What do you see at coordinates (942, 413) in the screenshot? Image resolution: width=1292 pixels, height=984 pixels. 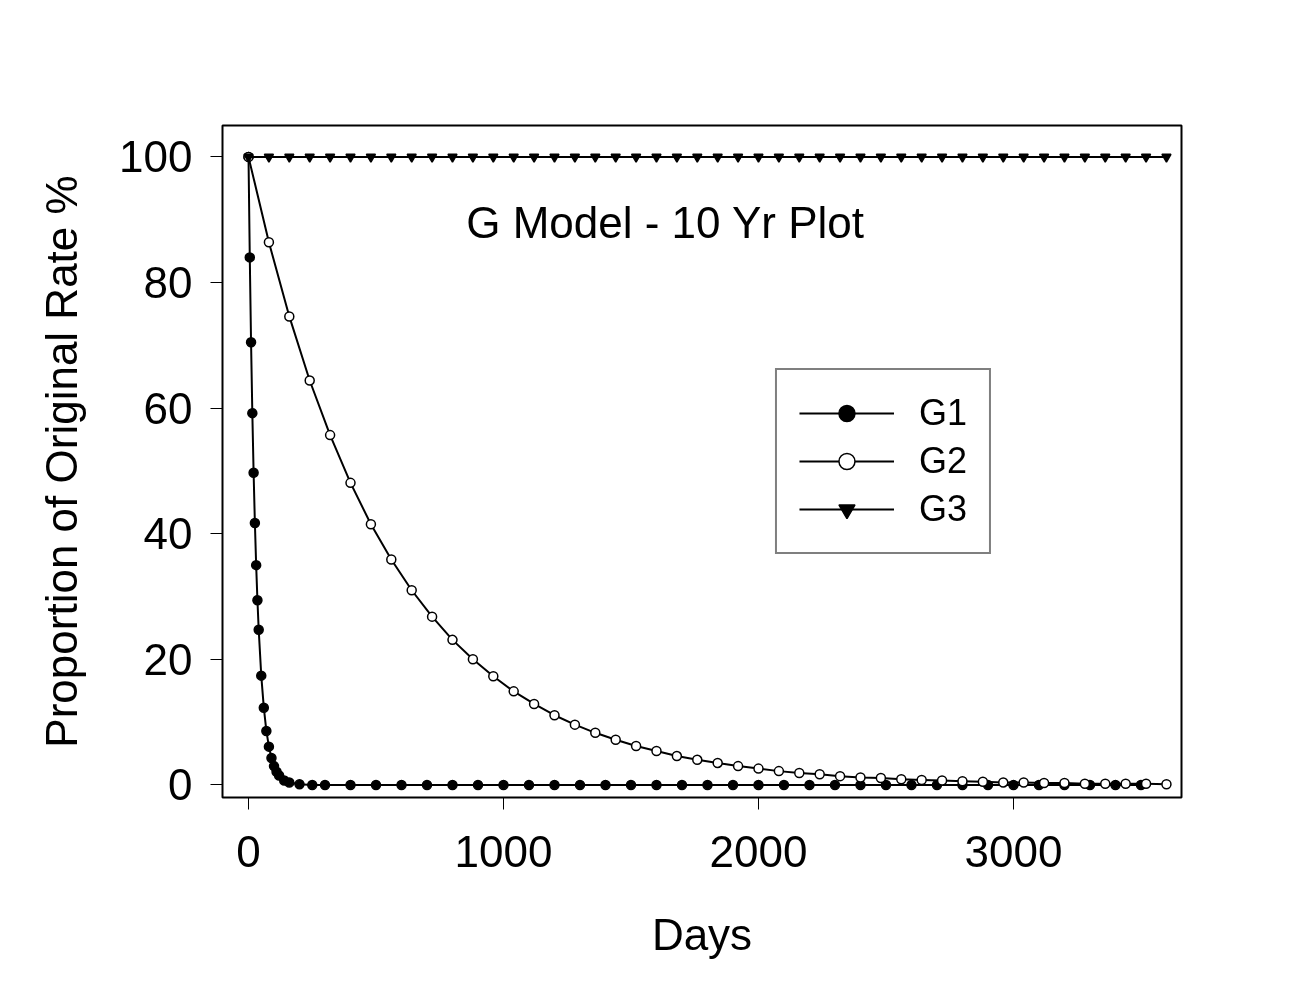 I see `legend-label: G1` at bounding box center [942, 413].